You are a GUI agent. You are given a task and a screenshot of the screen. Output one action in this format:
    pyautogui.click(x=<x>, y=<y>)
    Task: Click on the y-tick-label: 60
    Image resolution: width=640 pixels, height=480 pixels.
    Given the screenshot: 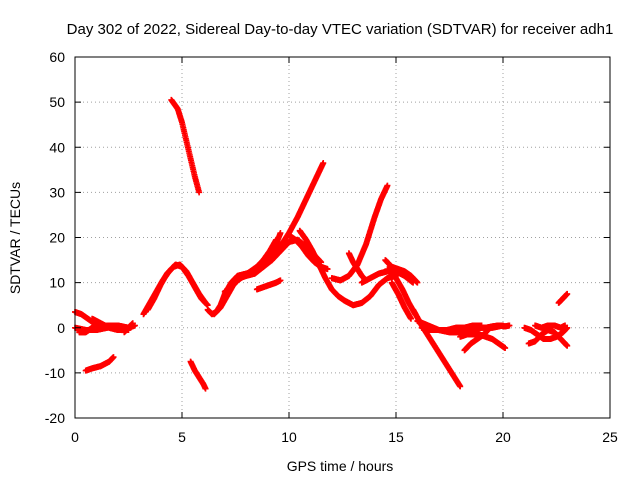 What is the action you would take?
    pyautogui.click(x=57, y=57)
    